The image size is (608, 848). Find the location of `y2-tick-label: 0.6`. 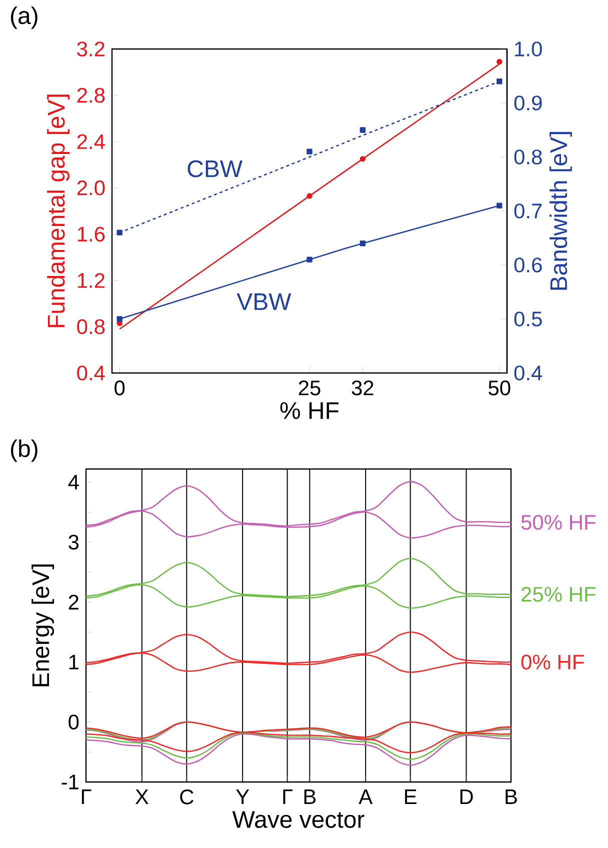

y2-tick-label: 0.6 is located at coordinates (528, 265).